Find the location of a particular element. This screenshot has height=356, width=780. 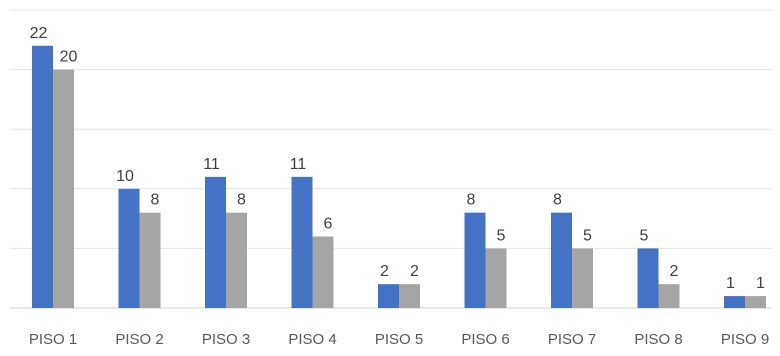

x-tick-label: PISO 2 is located at coordinates (139, 339).